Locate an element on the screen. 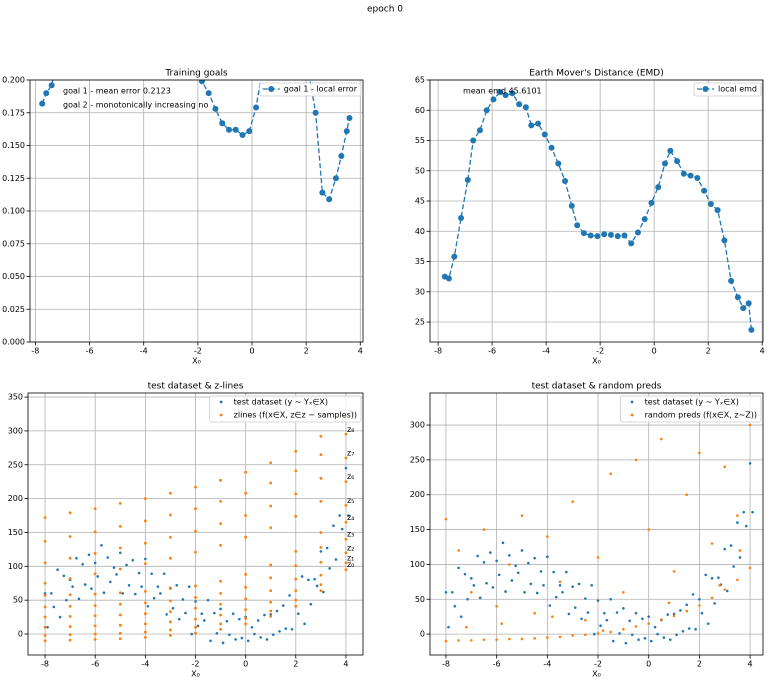 The height and width of the screenshot is (682, 770). legend-label: local emd is located at coordinates (737, 89).